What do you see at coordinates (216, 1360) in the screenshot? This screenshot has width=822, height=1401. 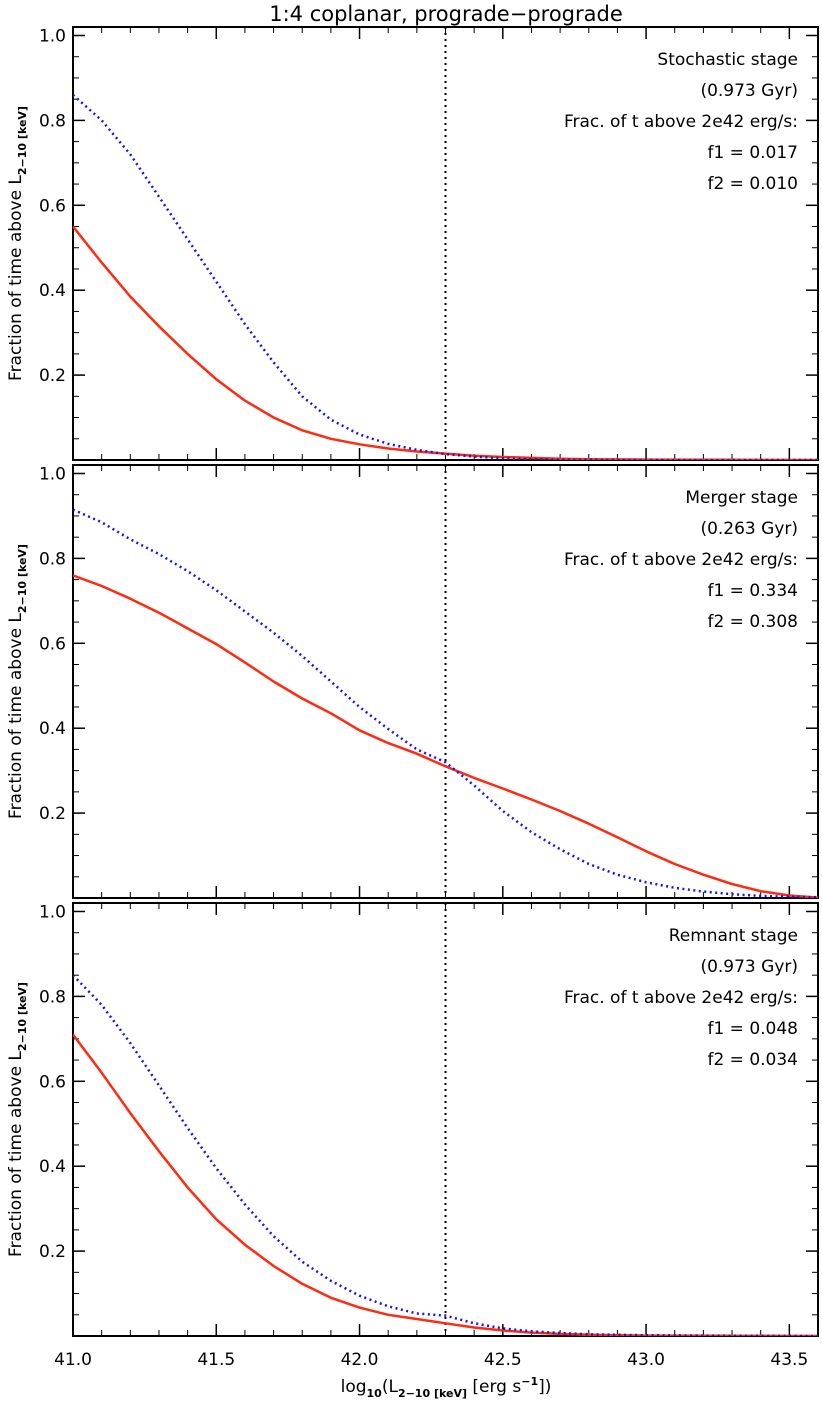 I see `x-tick-label: 41.5` at bounding box center [216, 1360].